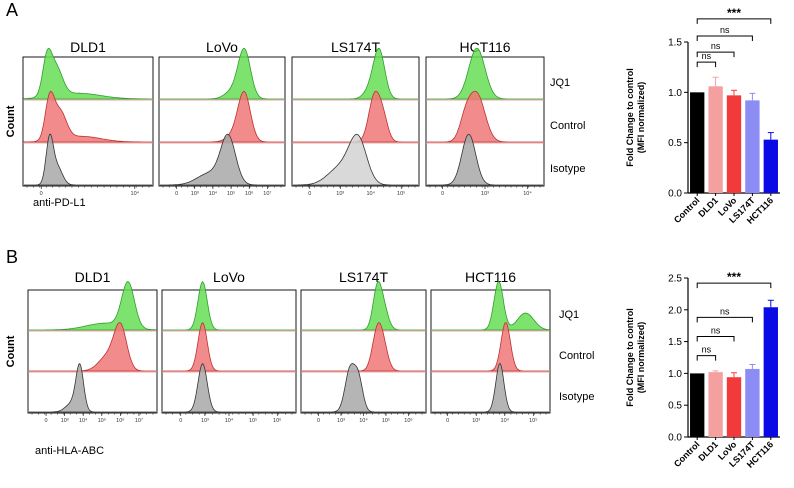 The image size is (794, 488). What do you see at coordinates (229, 277) in the screenshot?
I see `histogram-title: LoVo` at bounding box center [229, 277].